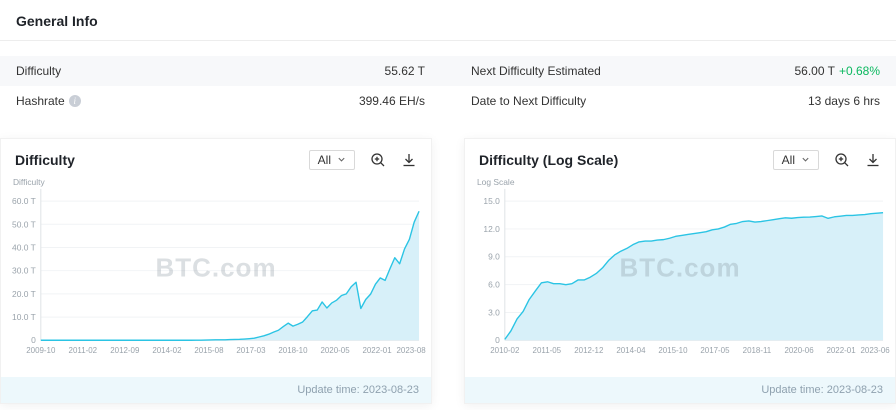 The width and height of the screenshot is (896, 410). Describe the element at coordinates (876, 350) in the screenshot. I see `svg-text: 2023-06` at that location.